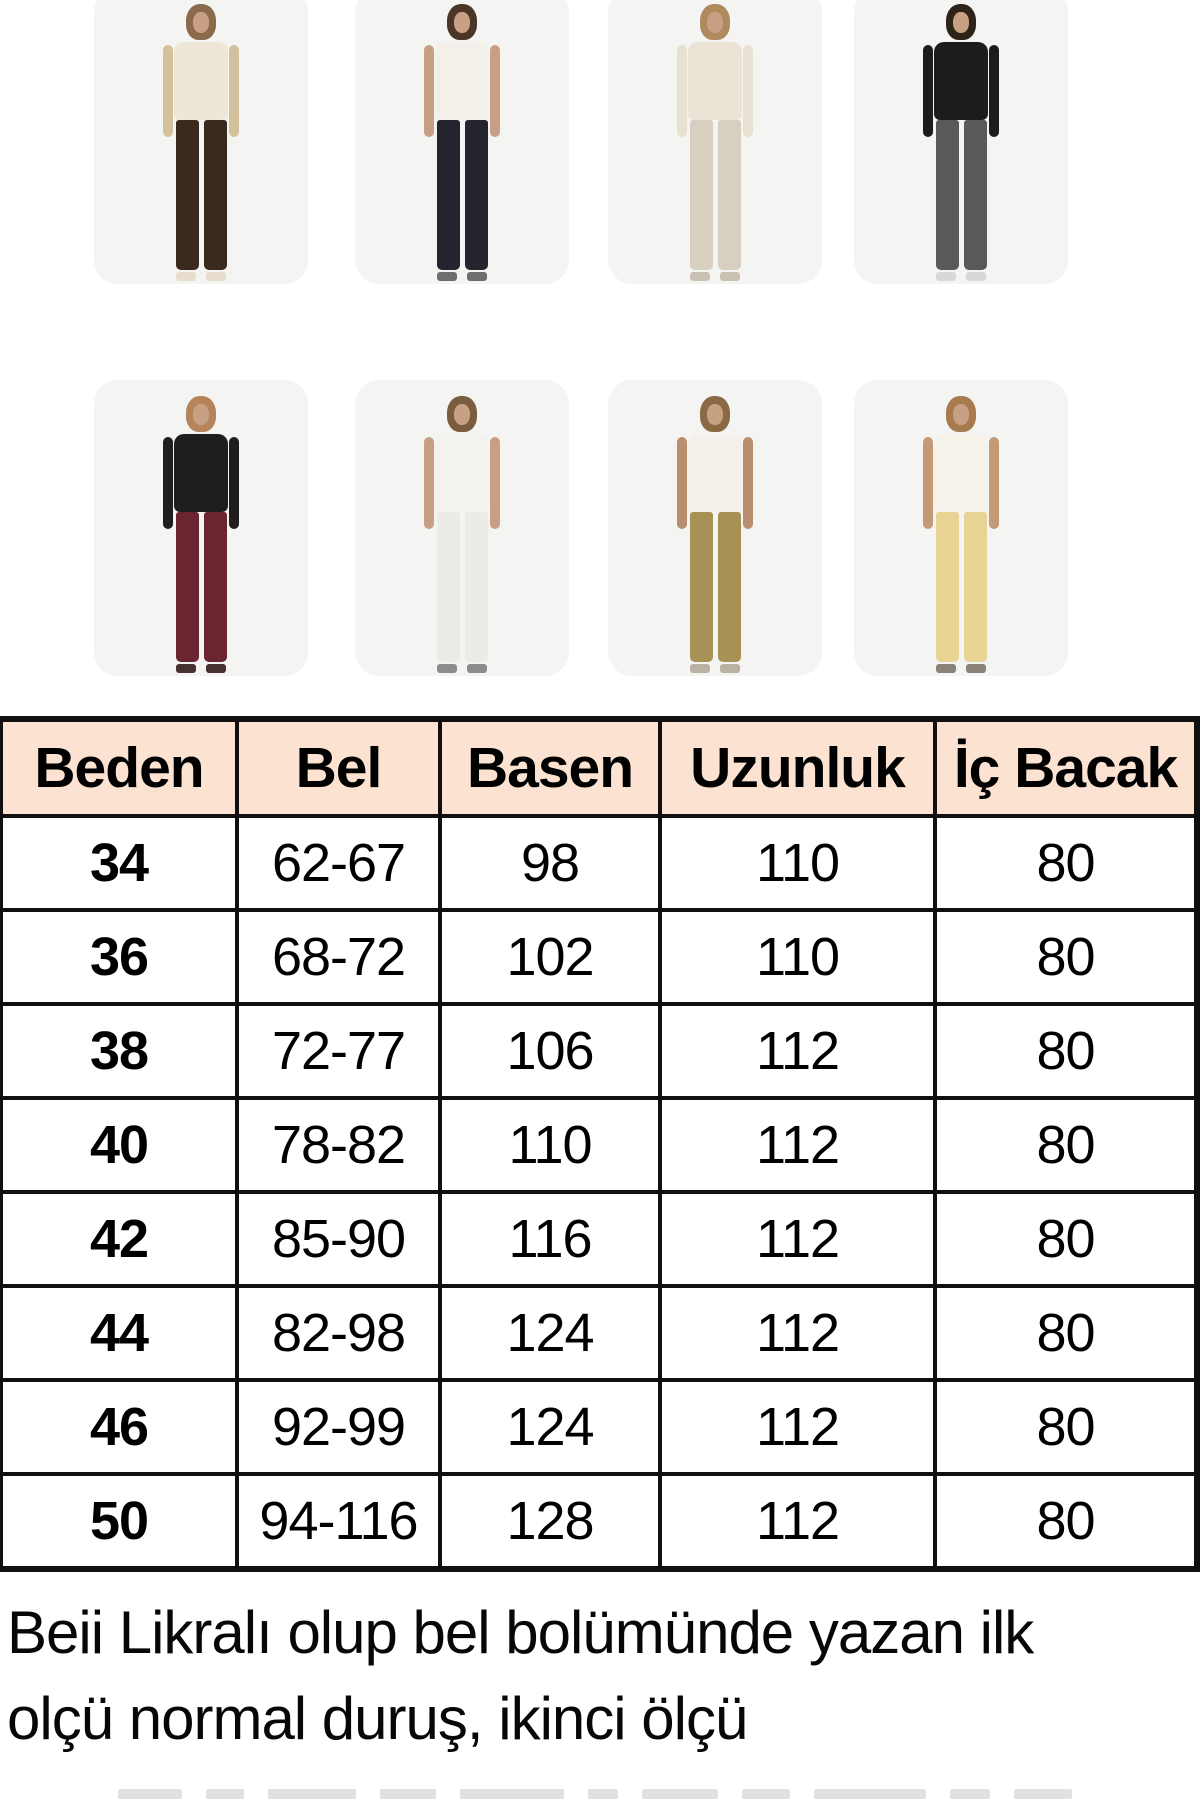 This screenshot has height=1800, width=1200. Describe the element at coordinates (595, 1794) in the screenshot. I see `cutoff-text-remnant` at that location.